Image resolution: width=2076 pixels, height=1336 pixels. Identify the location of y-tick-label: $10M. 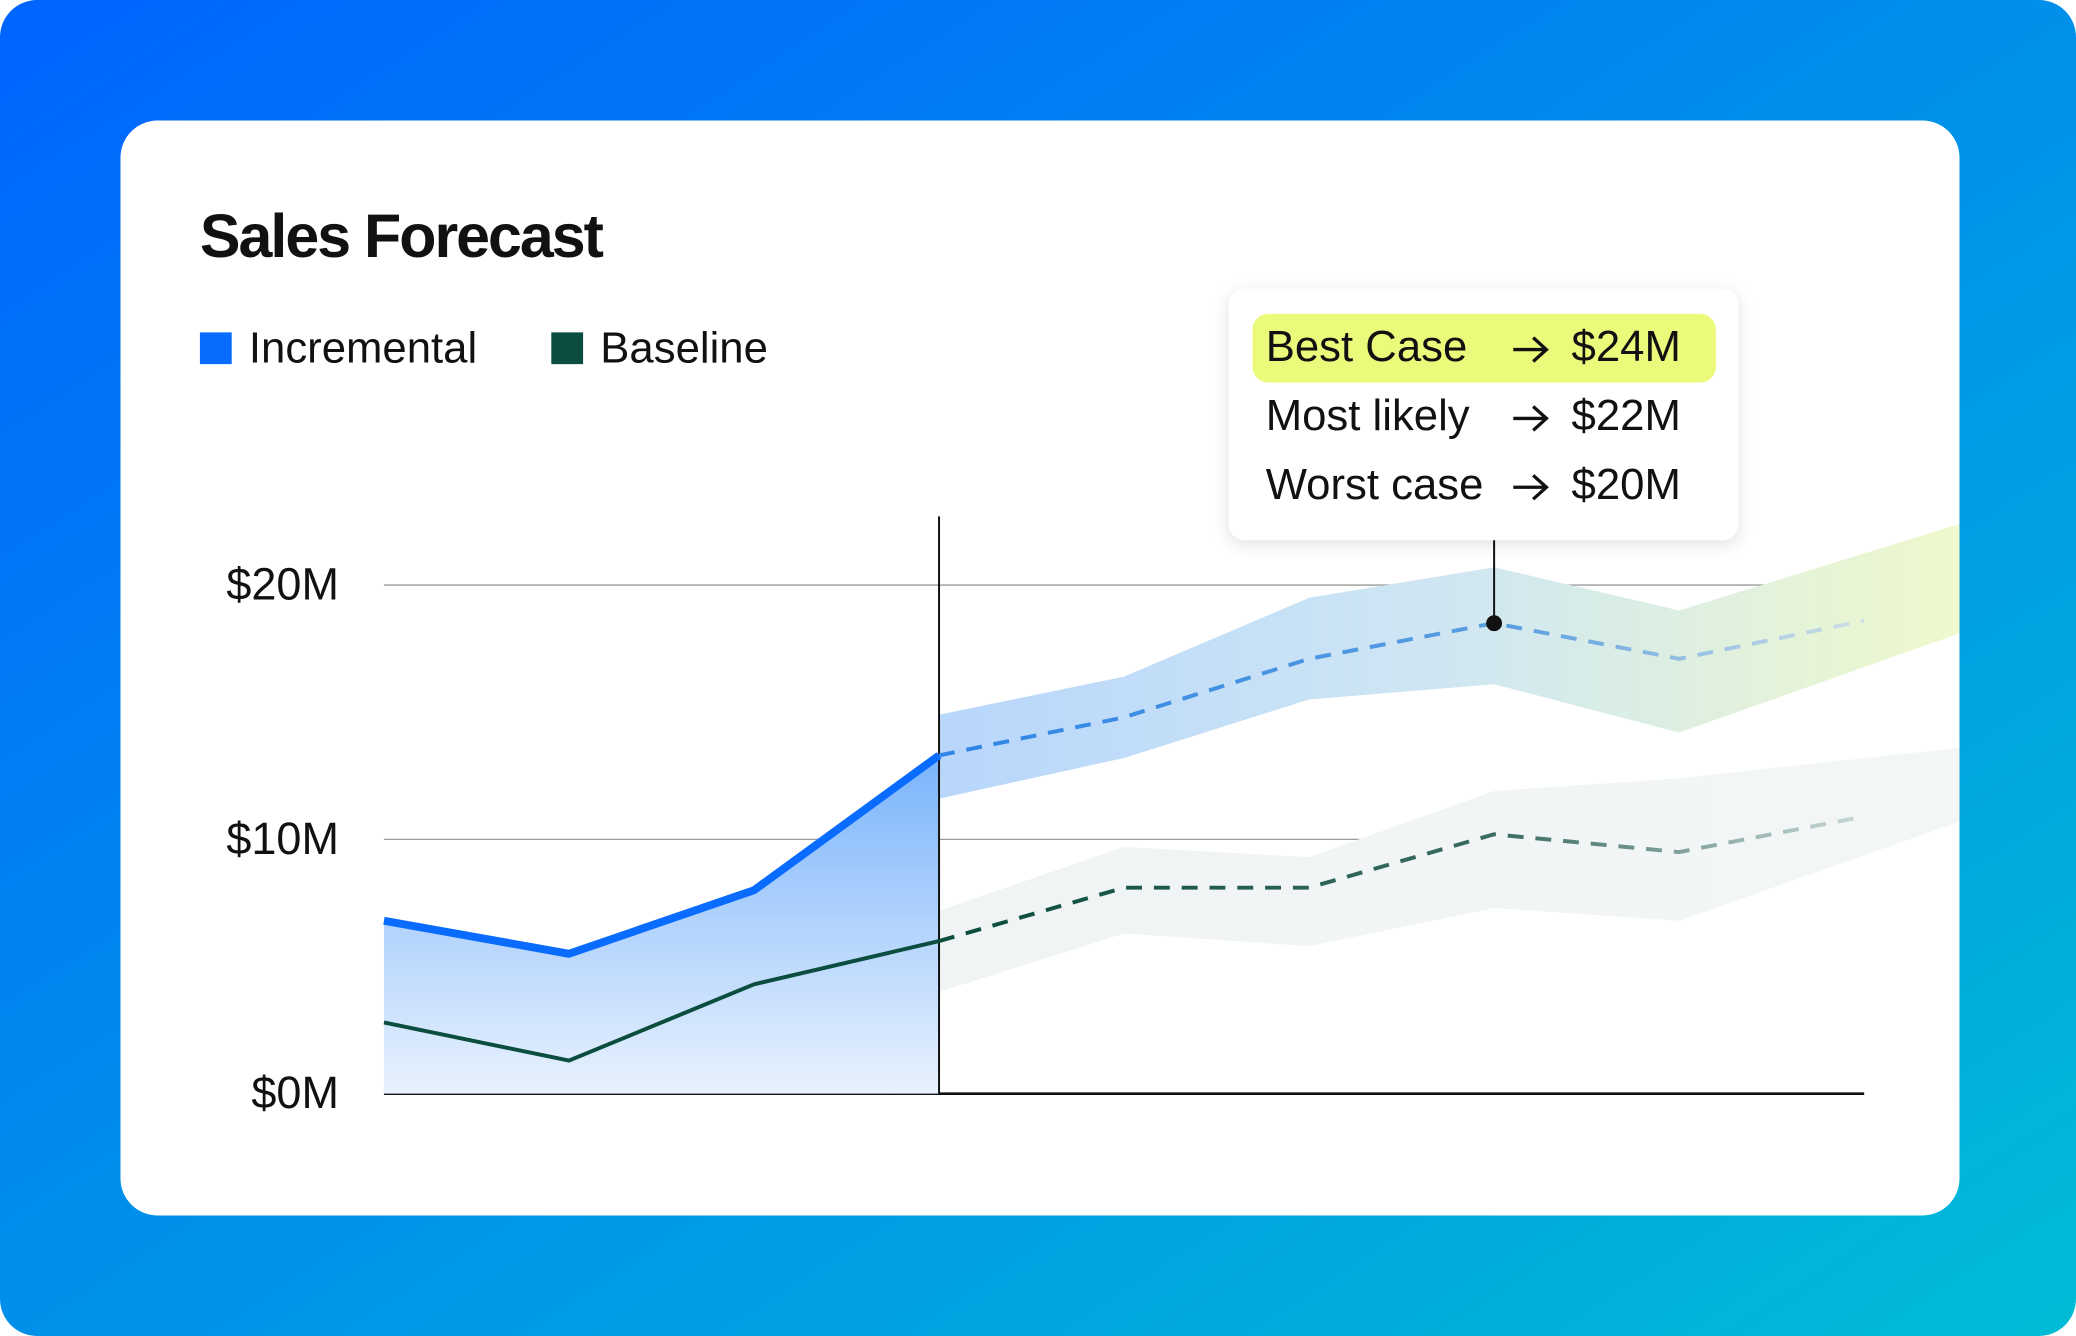
(282, 838).